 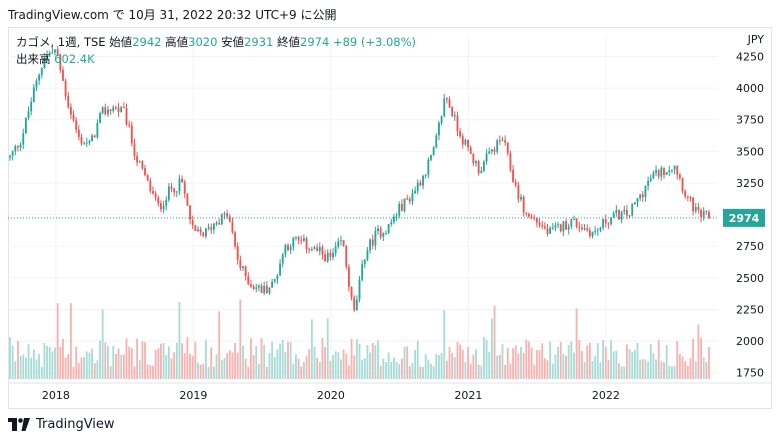 What do you see at coordinates (390, 392) in the screenshot?
I see `x-axis: 2018 2019 2020 2021 2022` at bounding box center [390, 392].